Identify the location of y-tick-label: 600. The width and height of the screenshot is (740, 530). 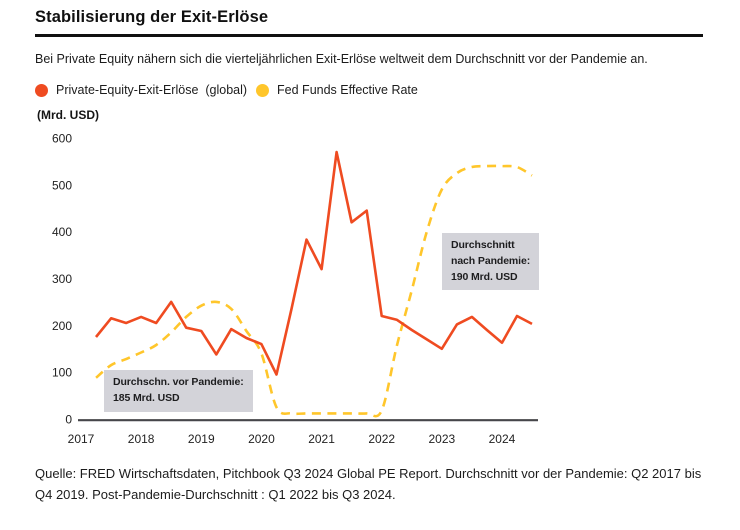
(62, 139).